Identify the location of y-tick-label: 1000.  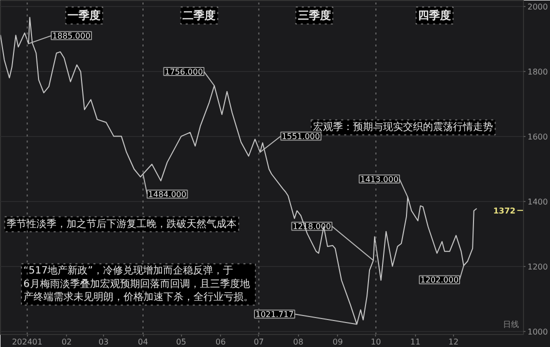
(538, 331).